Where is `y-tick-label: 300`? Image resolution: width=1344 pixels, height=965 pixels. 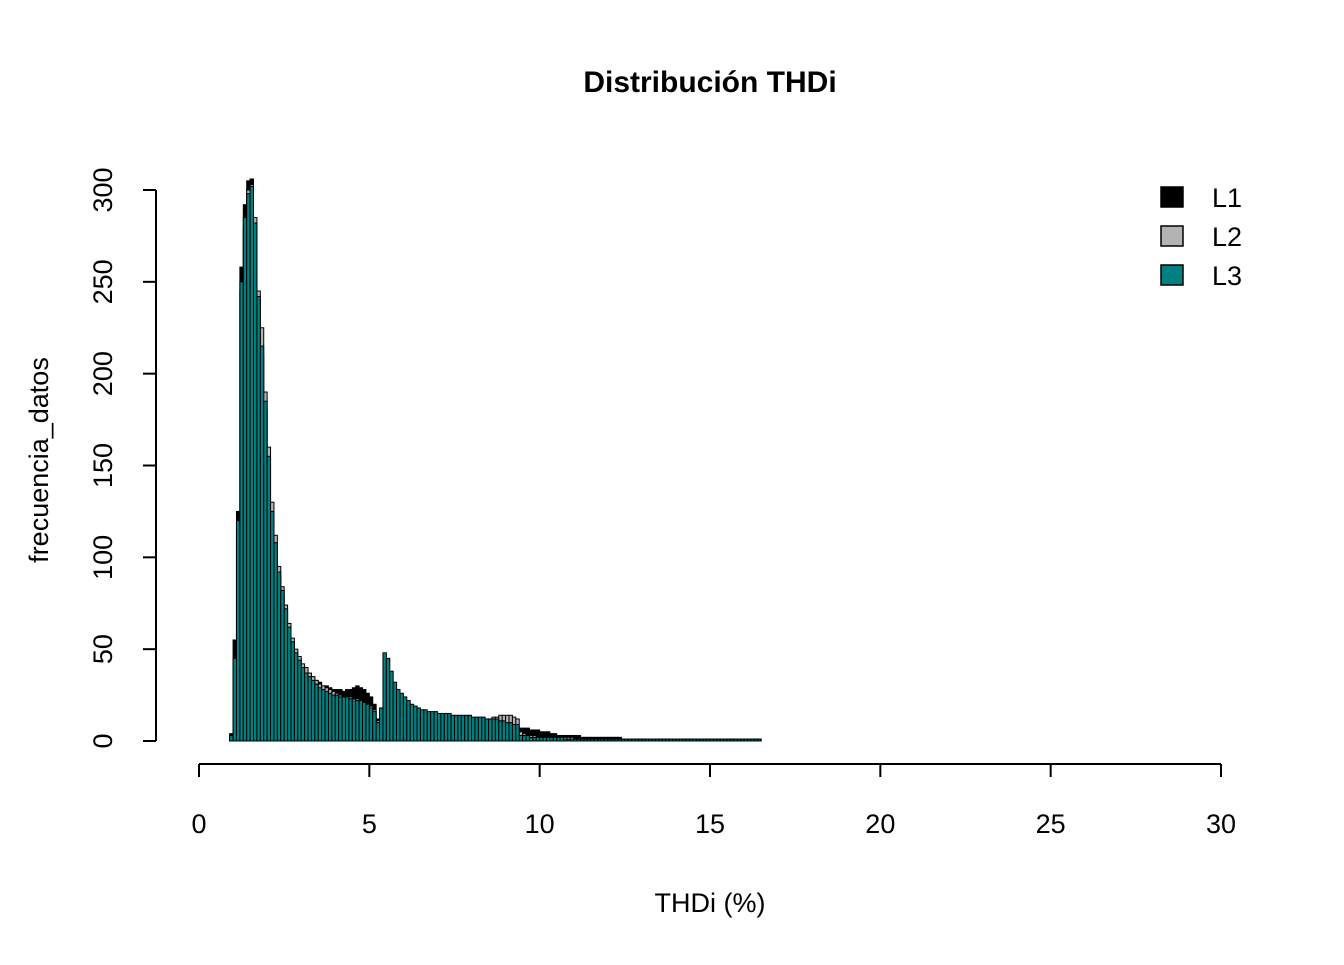
y-tick-label: 300 is located at coordinates (103, 189).